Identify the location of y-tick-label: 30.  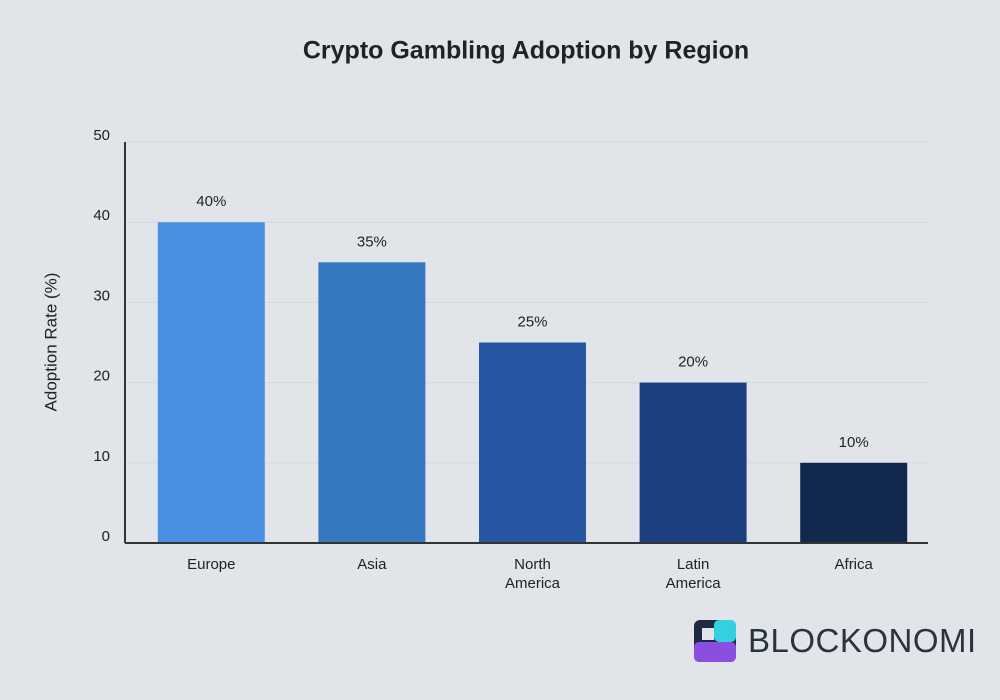
(101, 295).